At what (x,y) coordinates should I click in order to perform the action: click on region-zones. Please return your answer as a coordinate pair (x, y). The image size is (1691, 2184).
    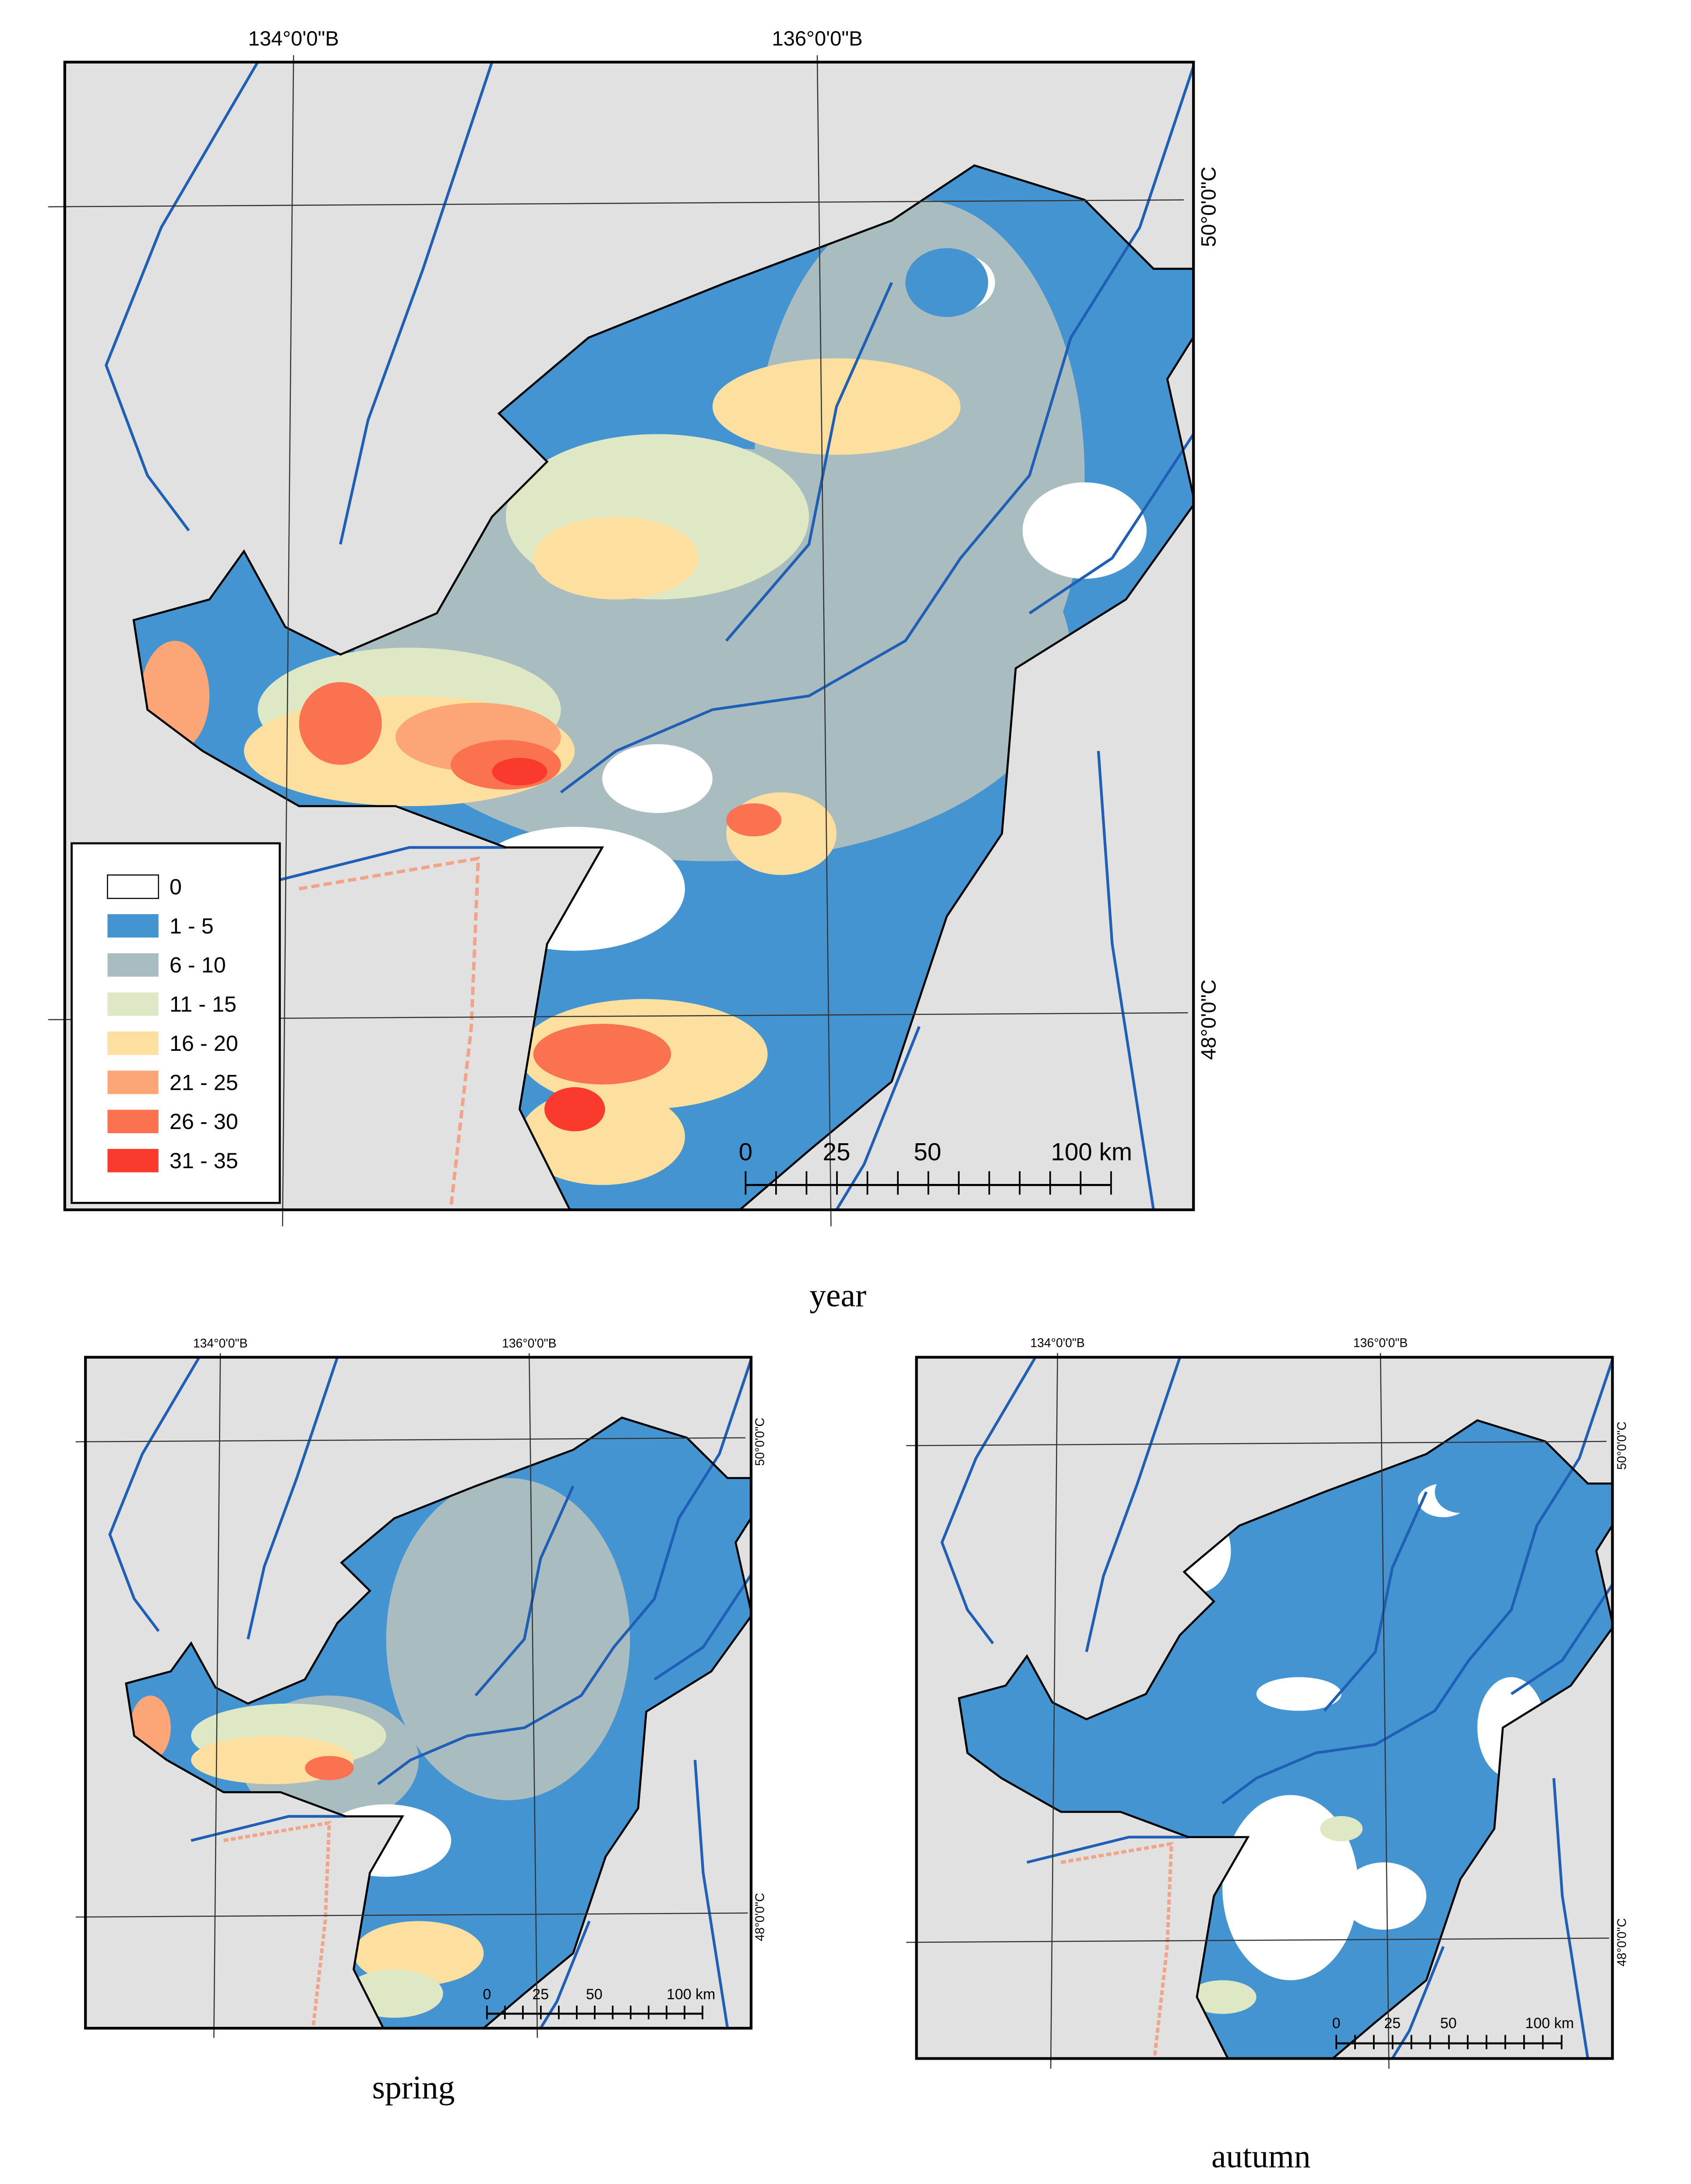
    Looking at the image, I should click on (380, 1742).